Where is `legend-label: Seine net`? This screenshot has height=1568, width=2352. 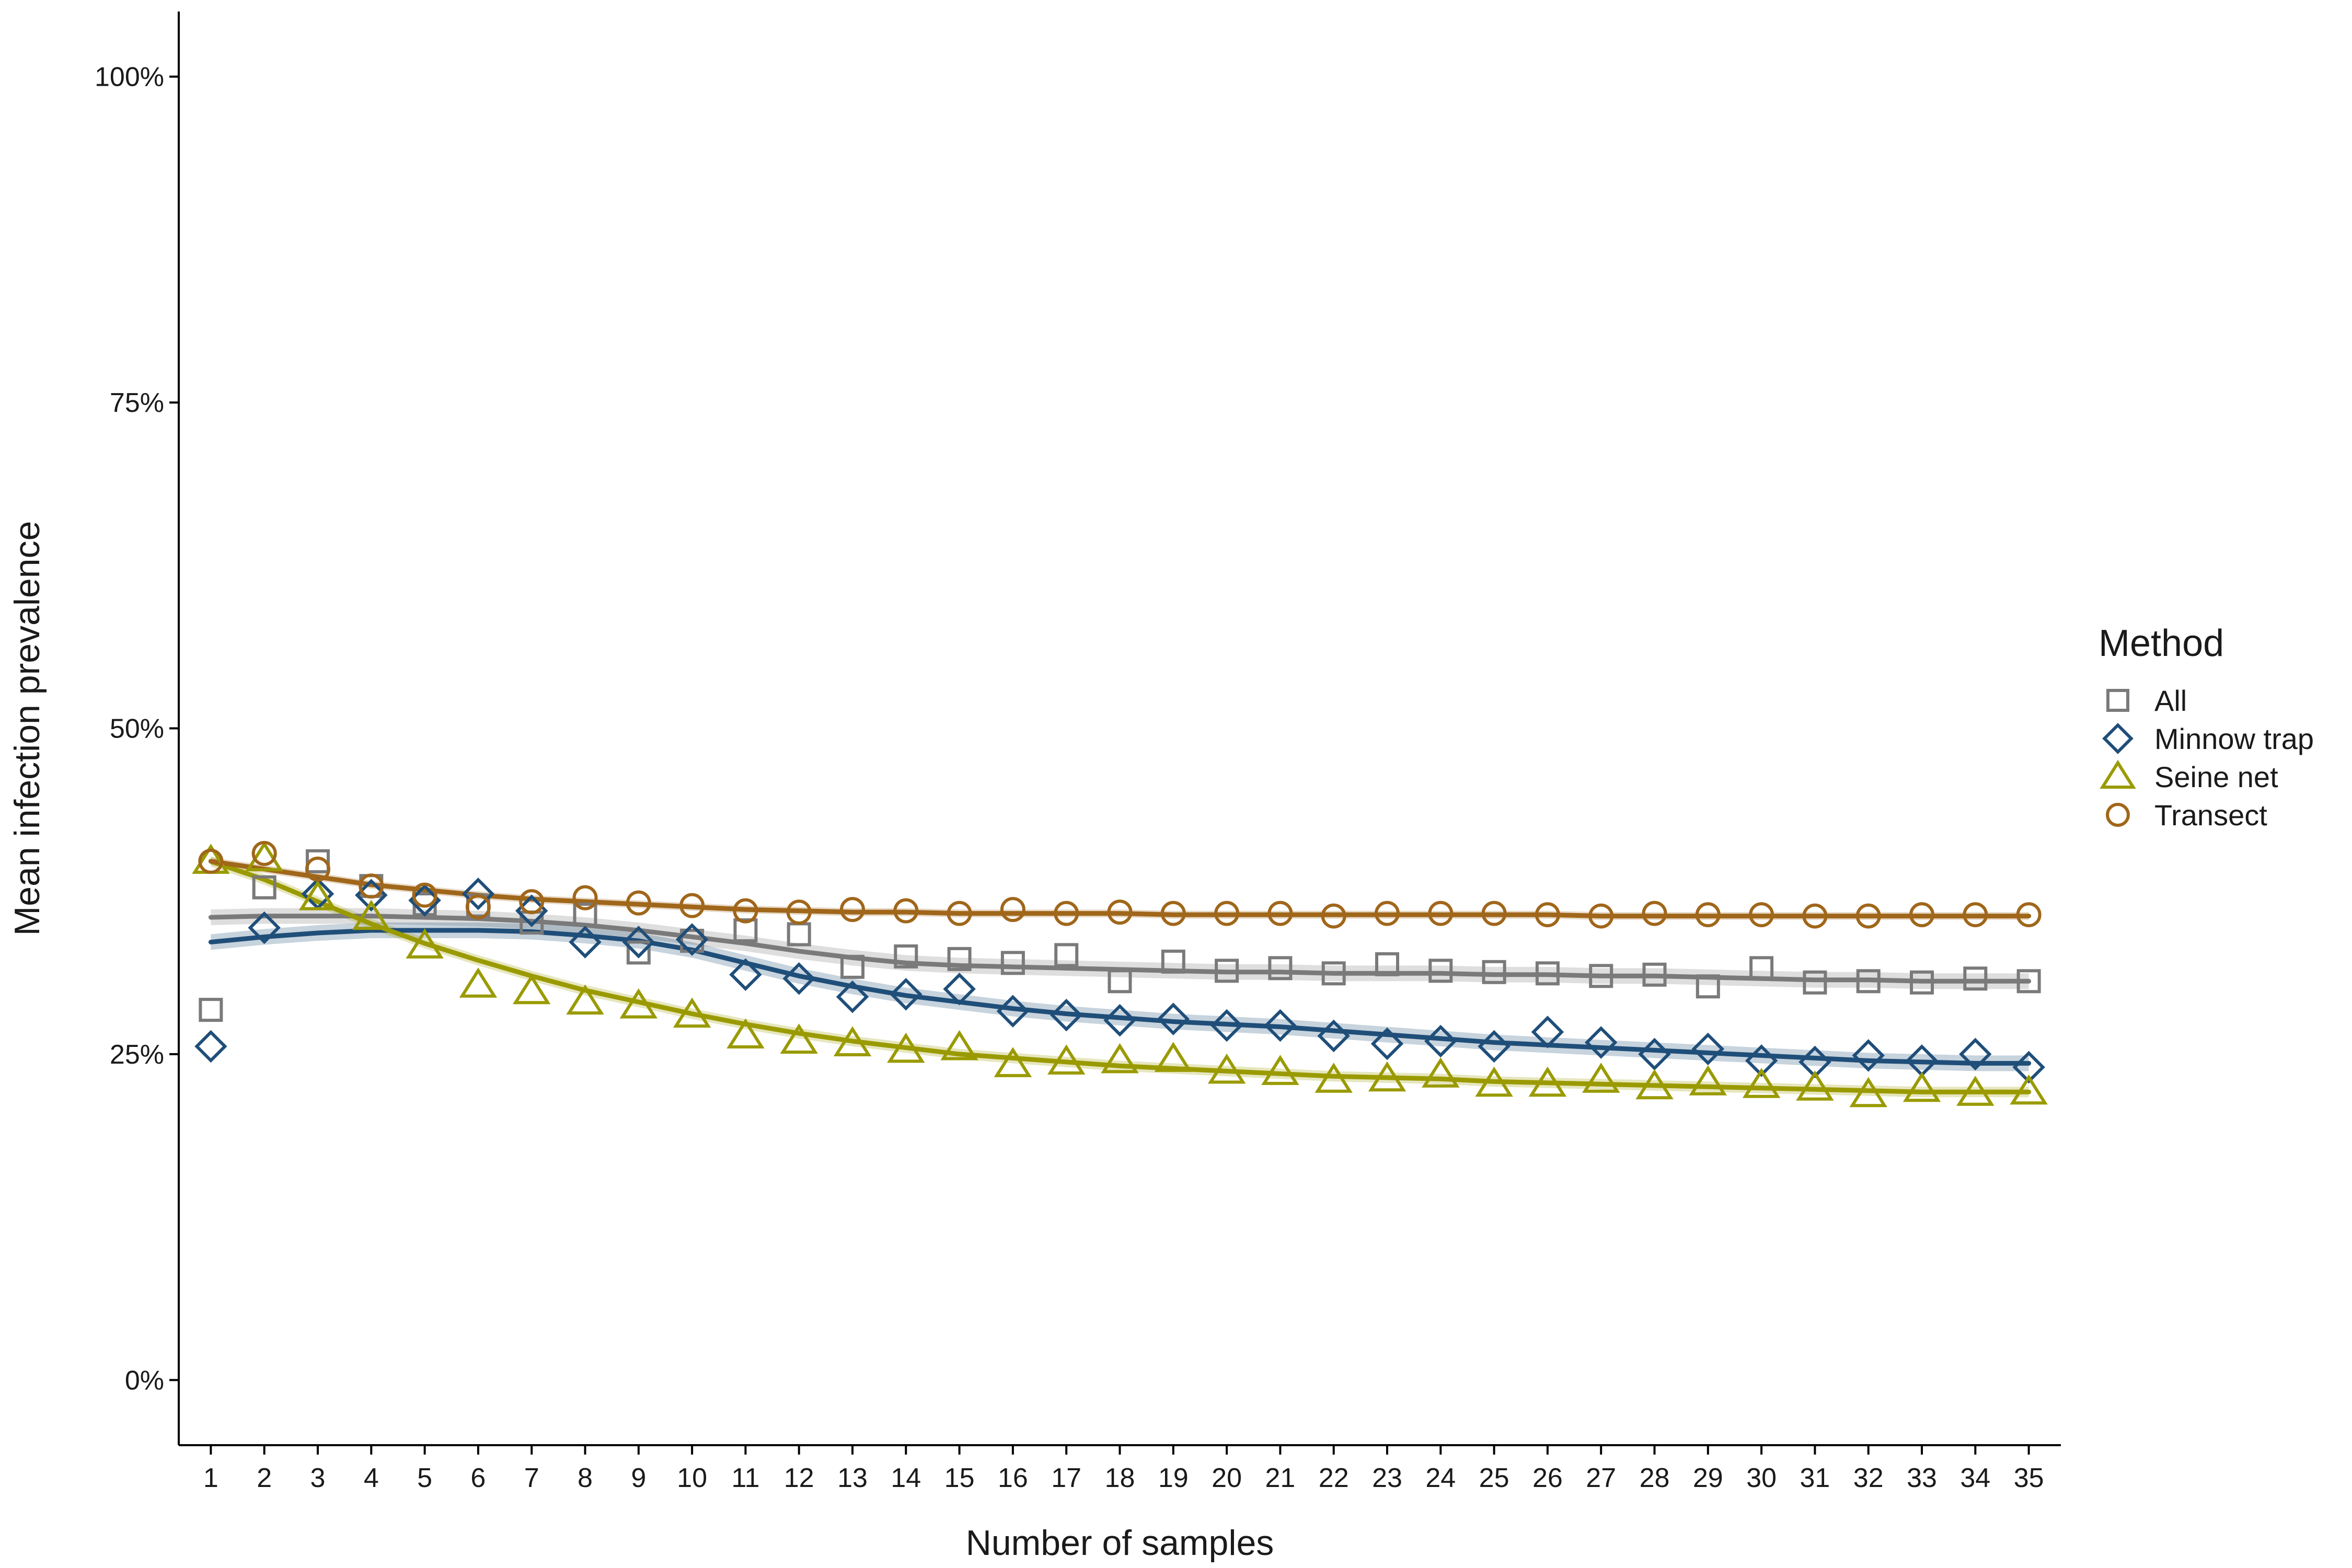 legend-label: Seine net is located at coordinates (2216, 776).